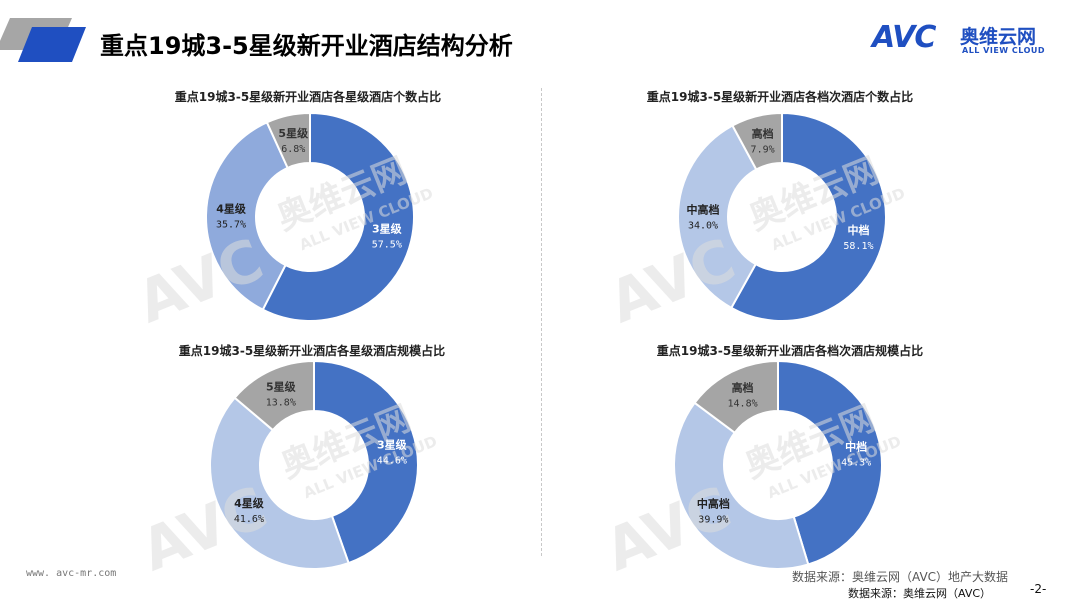  I want to click on slice-value-label: 41.6%, so click(249, 519).